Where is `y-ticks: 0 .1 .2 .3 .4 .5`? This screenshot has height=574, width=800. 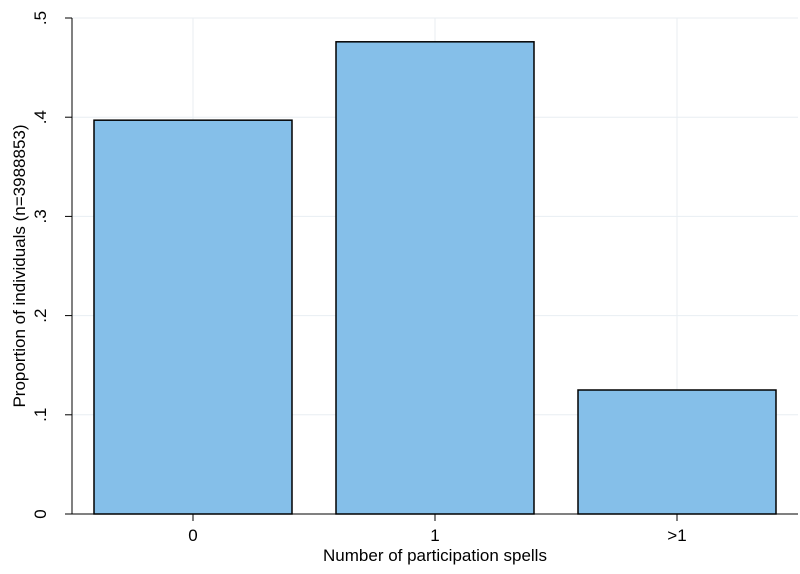 y-ticks: 0 .1 .2 .3 .4 .5 is located at coordinates (51, 265).